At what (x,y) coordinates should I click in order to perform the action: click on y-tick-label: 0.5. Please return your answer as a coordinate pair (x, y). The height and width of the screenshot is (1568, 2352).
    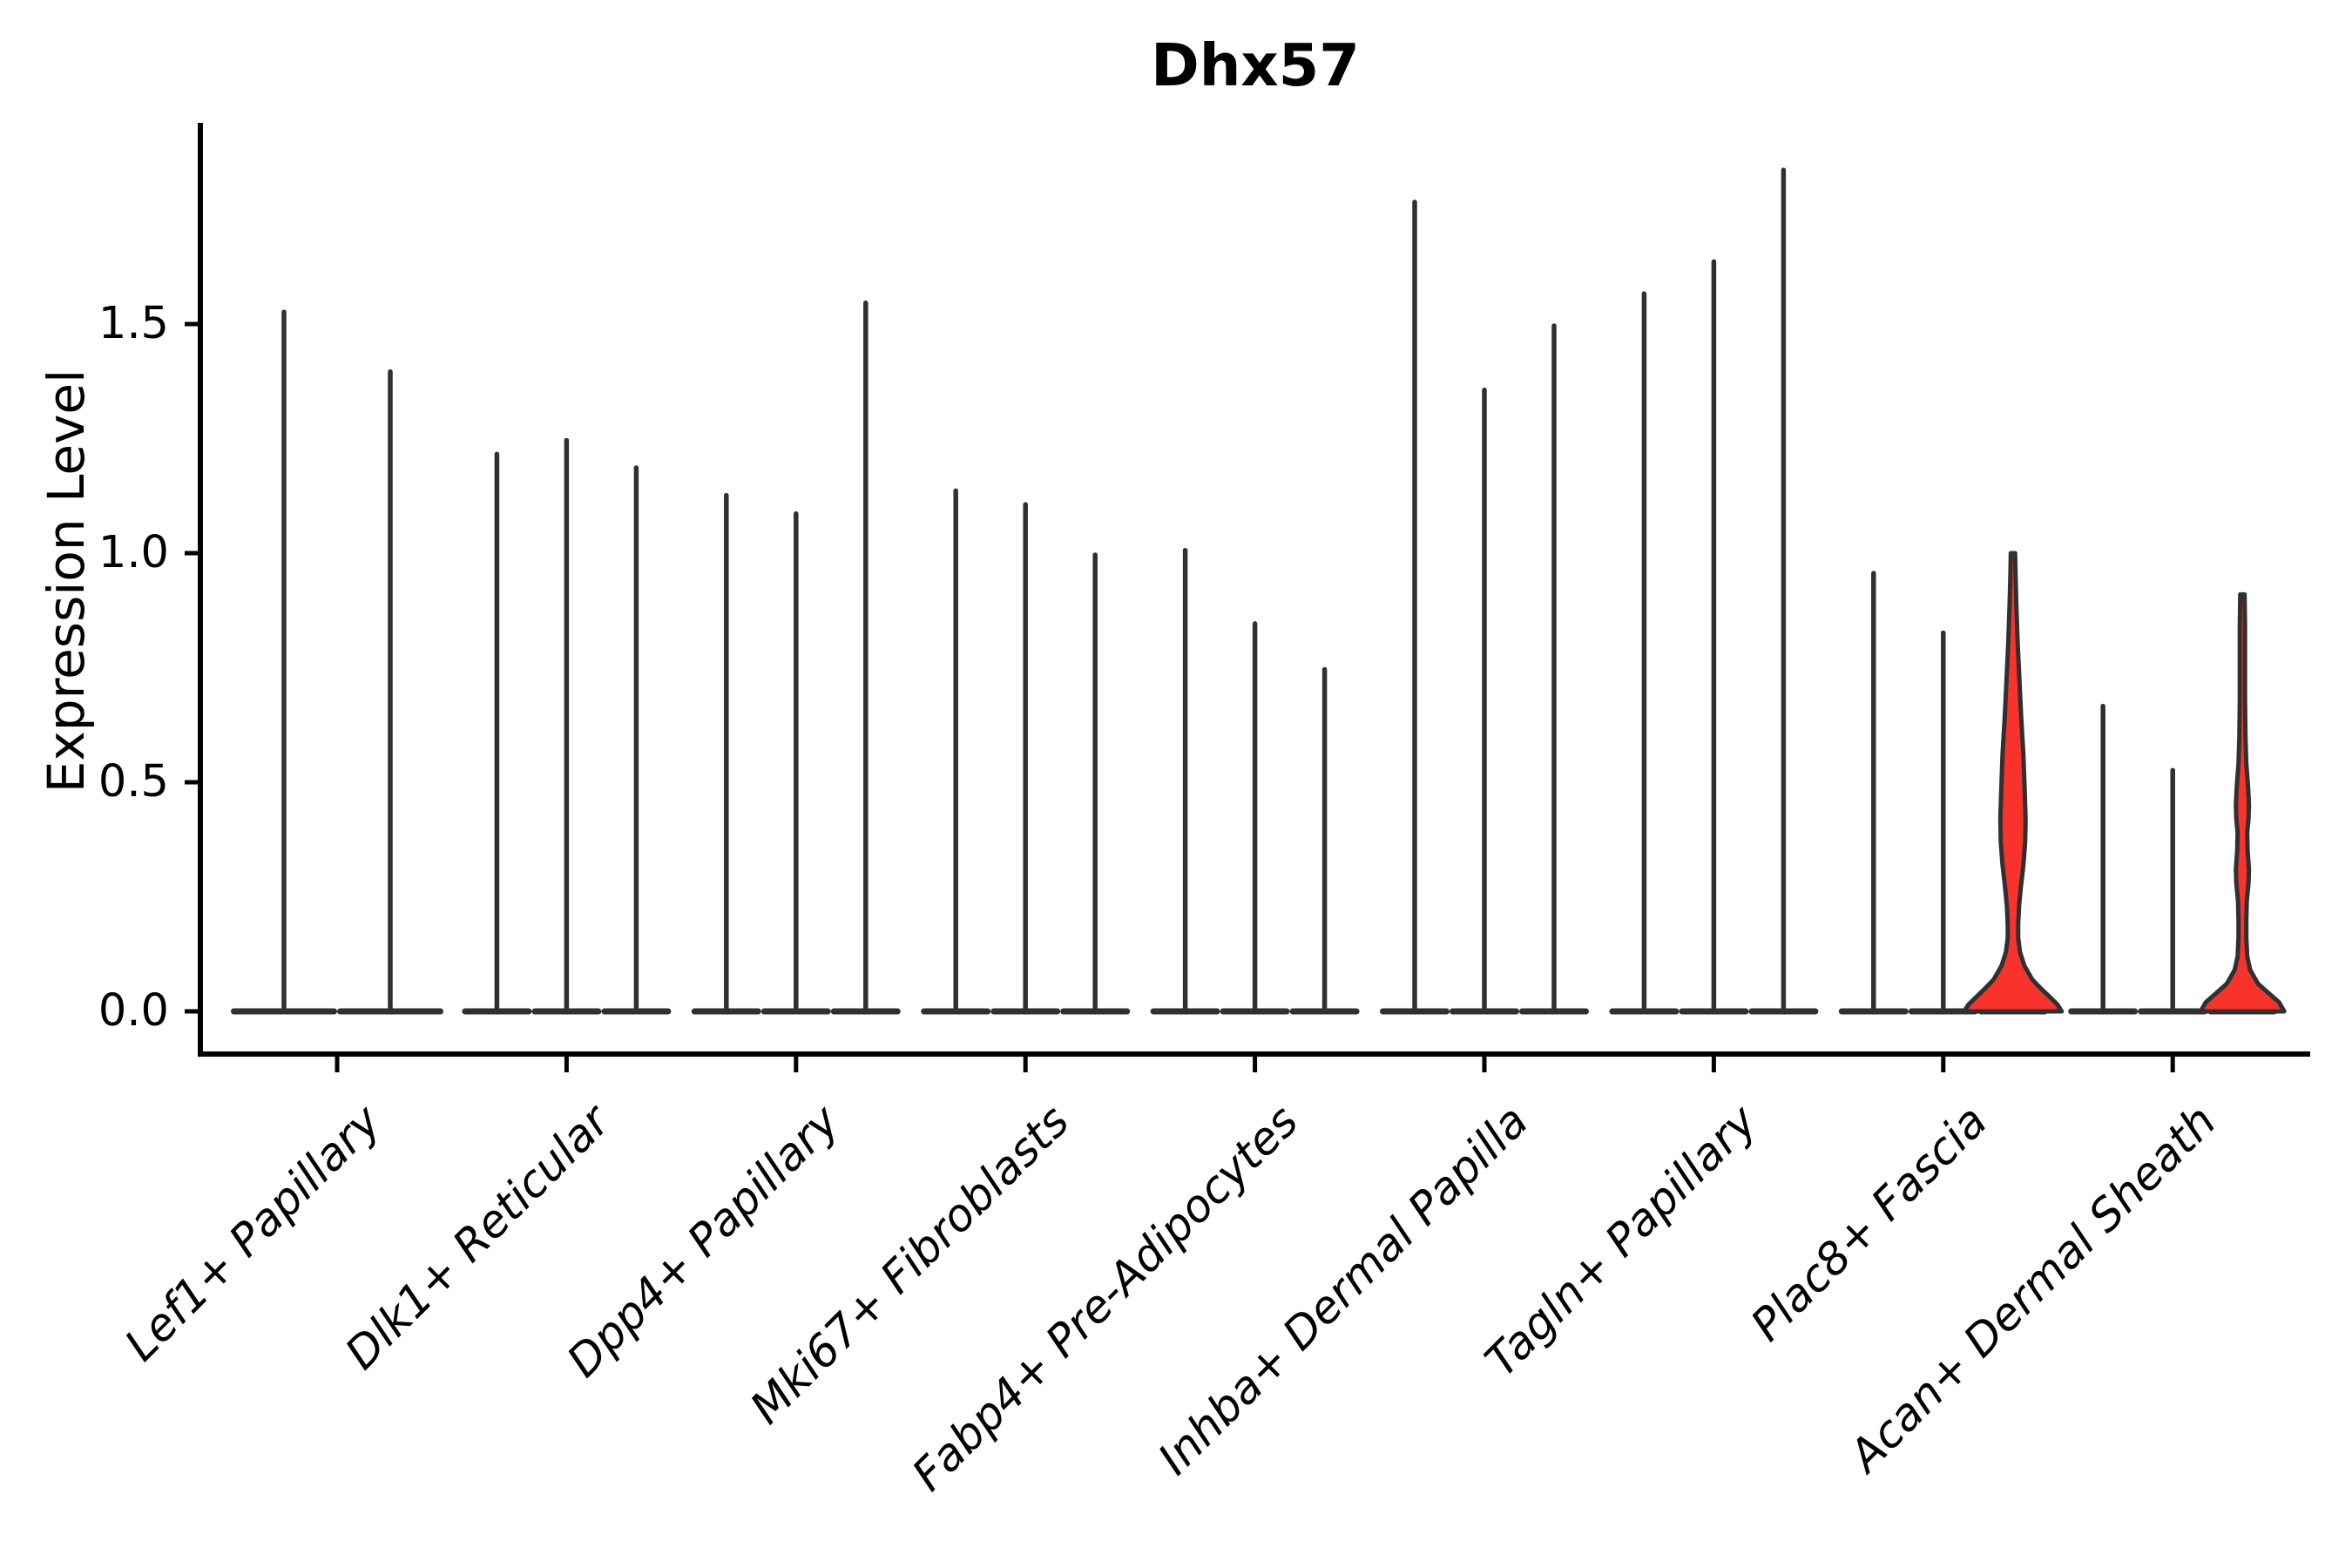
    Looking at the image, I should click on (134, 782).